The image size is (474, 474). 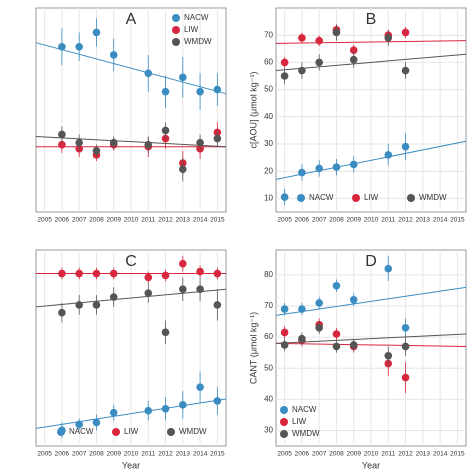 I want to click on panel-label: B, so click(x=371, y=19).